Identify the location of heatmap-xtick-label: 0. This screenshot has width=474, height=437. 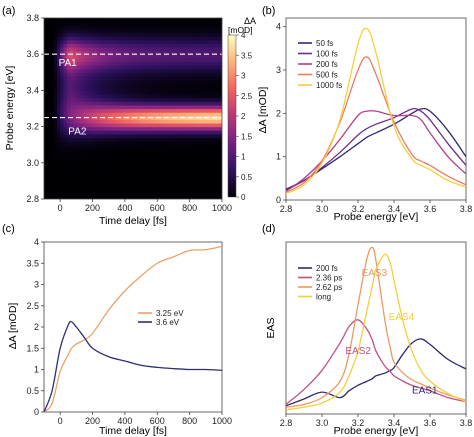
(60, 208).